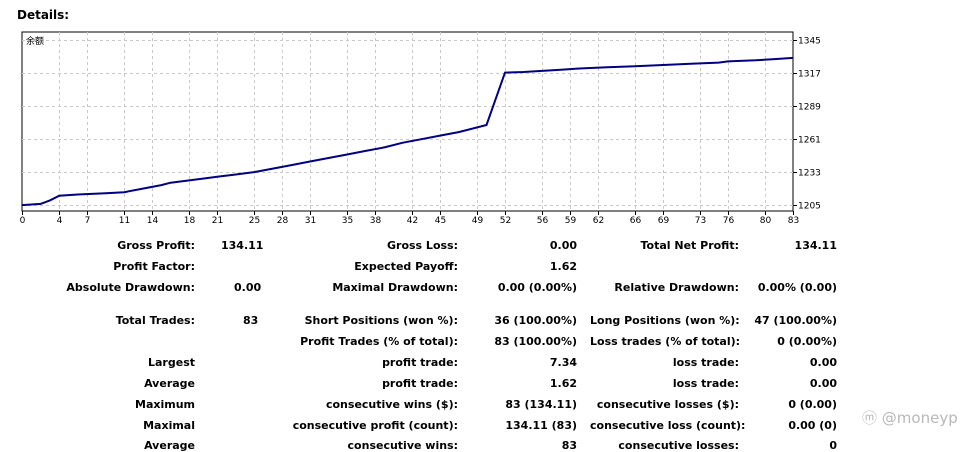 The width and height of the screenshot is (971, 452). I want to click on average-consecutive-wins-label: consecutive wins:, so click(402, 445).